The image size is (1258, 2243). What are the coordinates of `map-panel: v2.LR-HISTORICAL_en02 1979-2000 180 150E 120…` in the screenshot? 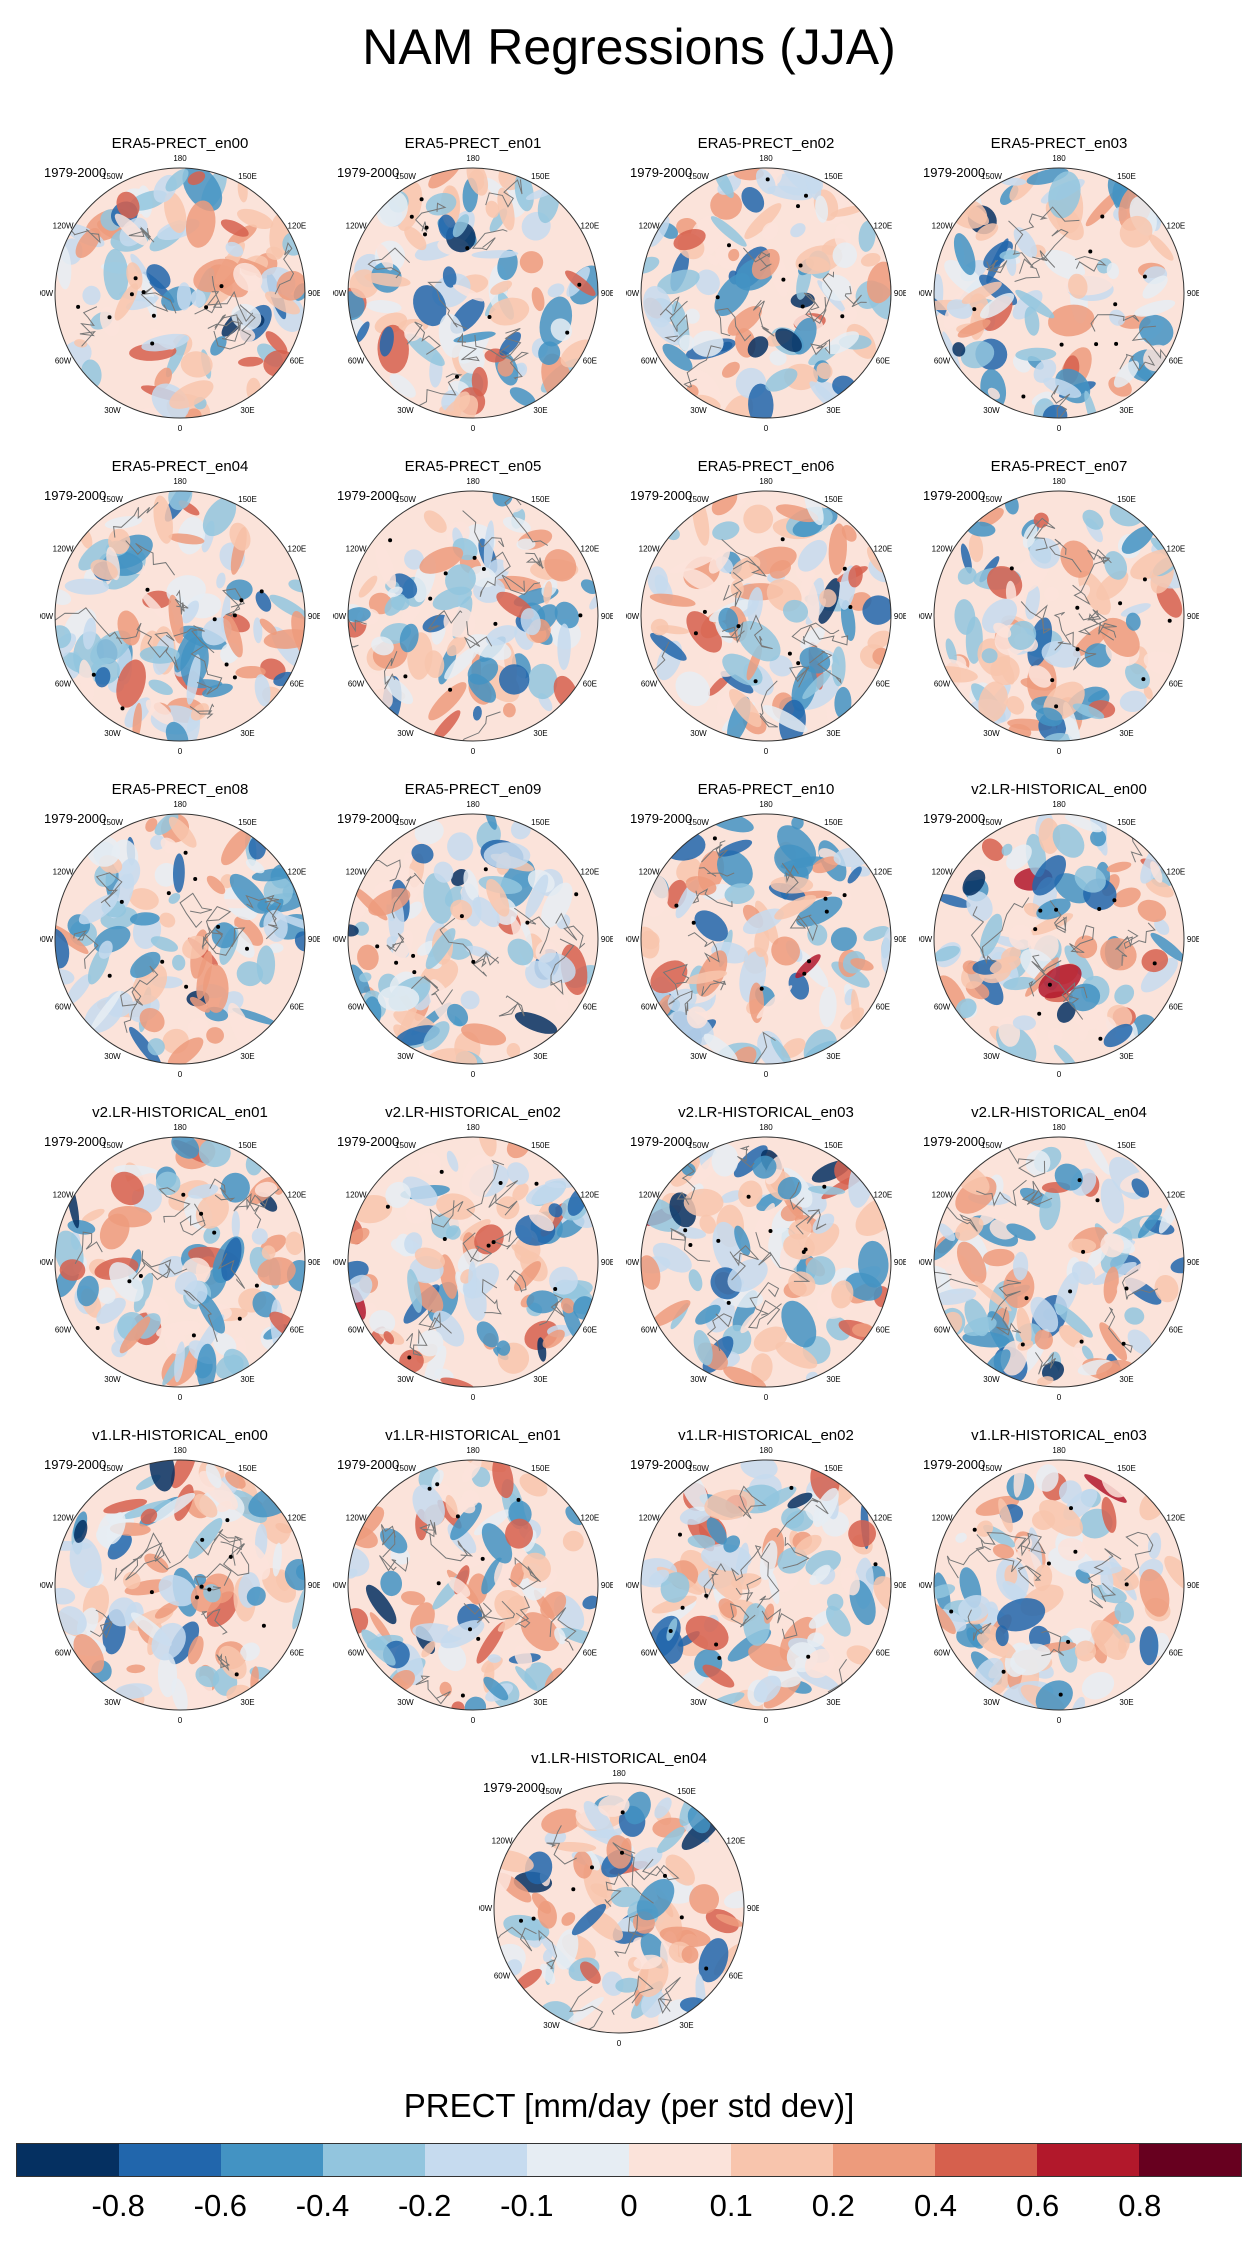 It's located at (473, 1254).